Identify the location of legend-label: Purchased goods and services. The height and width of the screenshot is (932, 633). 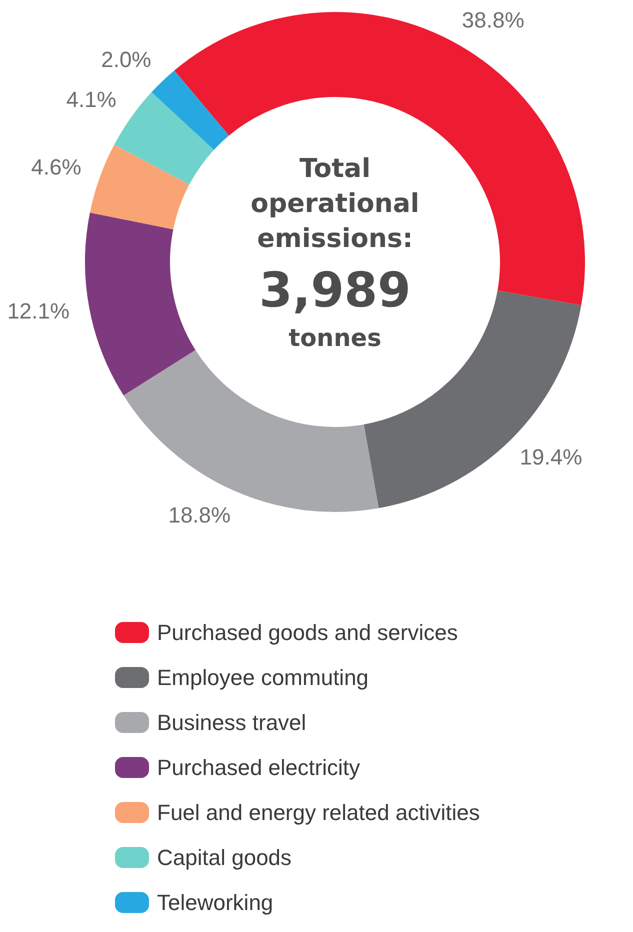
(307, 633).